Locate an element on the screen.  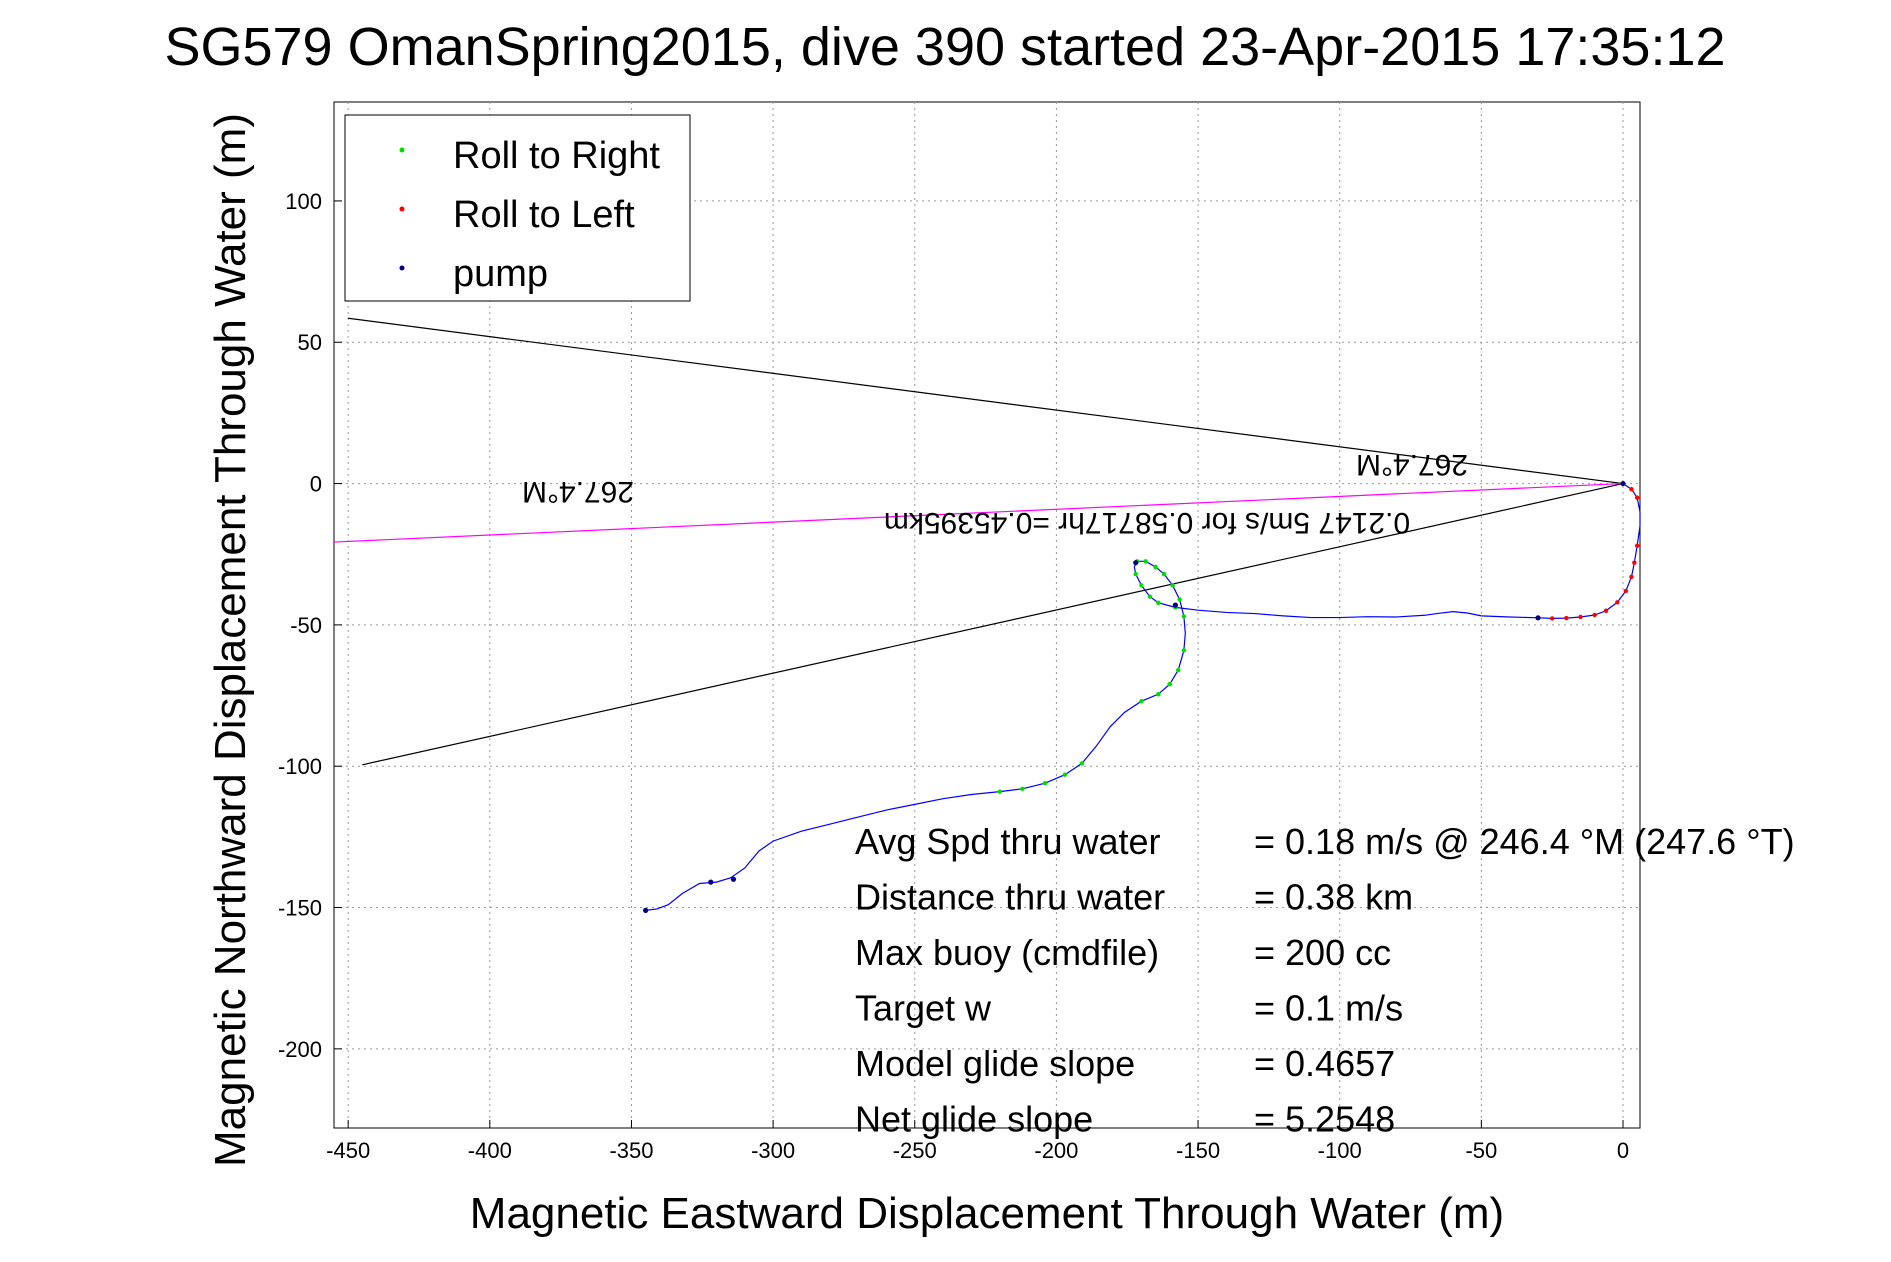
x-tick-label: -300 is located at coordinates (773, 1150).